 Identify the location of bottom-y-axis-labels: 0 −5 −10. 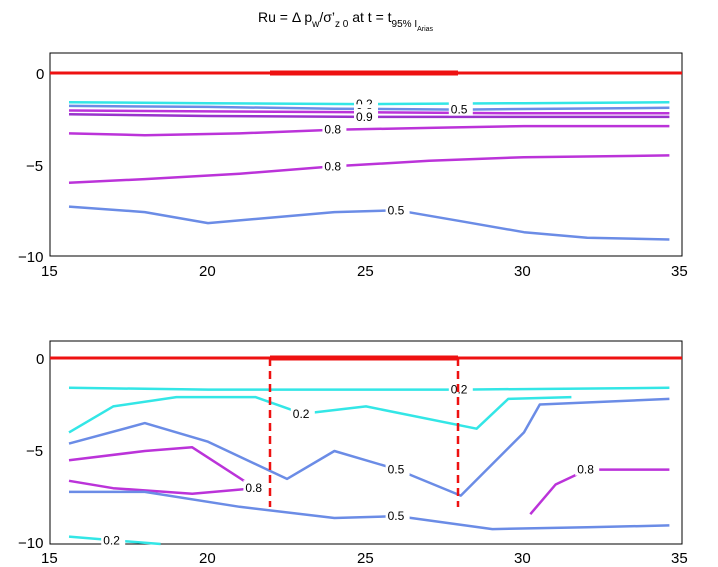
(31, 451).